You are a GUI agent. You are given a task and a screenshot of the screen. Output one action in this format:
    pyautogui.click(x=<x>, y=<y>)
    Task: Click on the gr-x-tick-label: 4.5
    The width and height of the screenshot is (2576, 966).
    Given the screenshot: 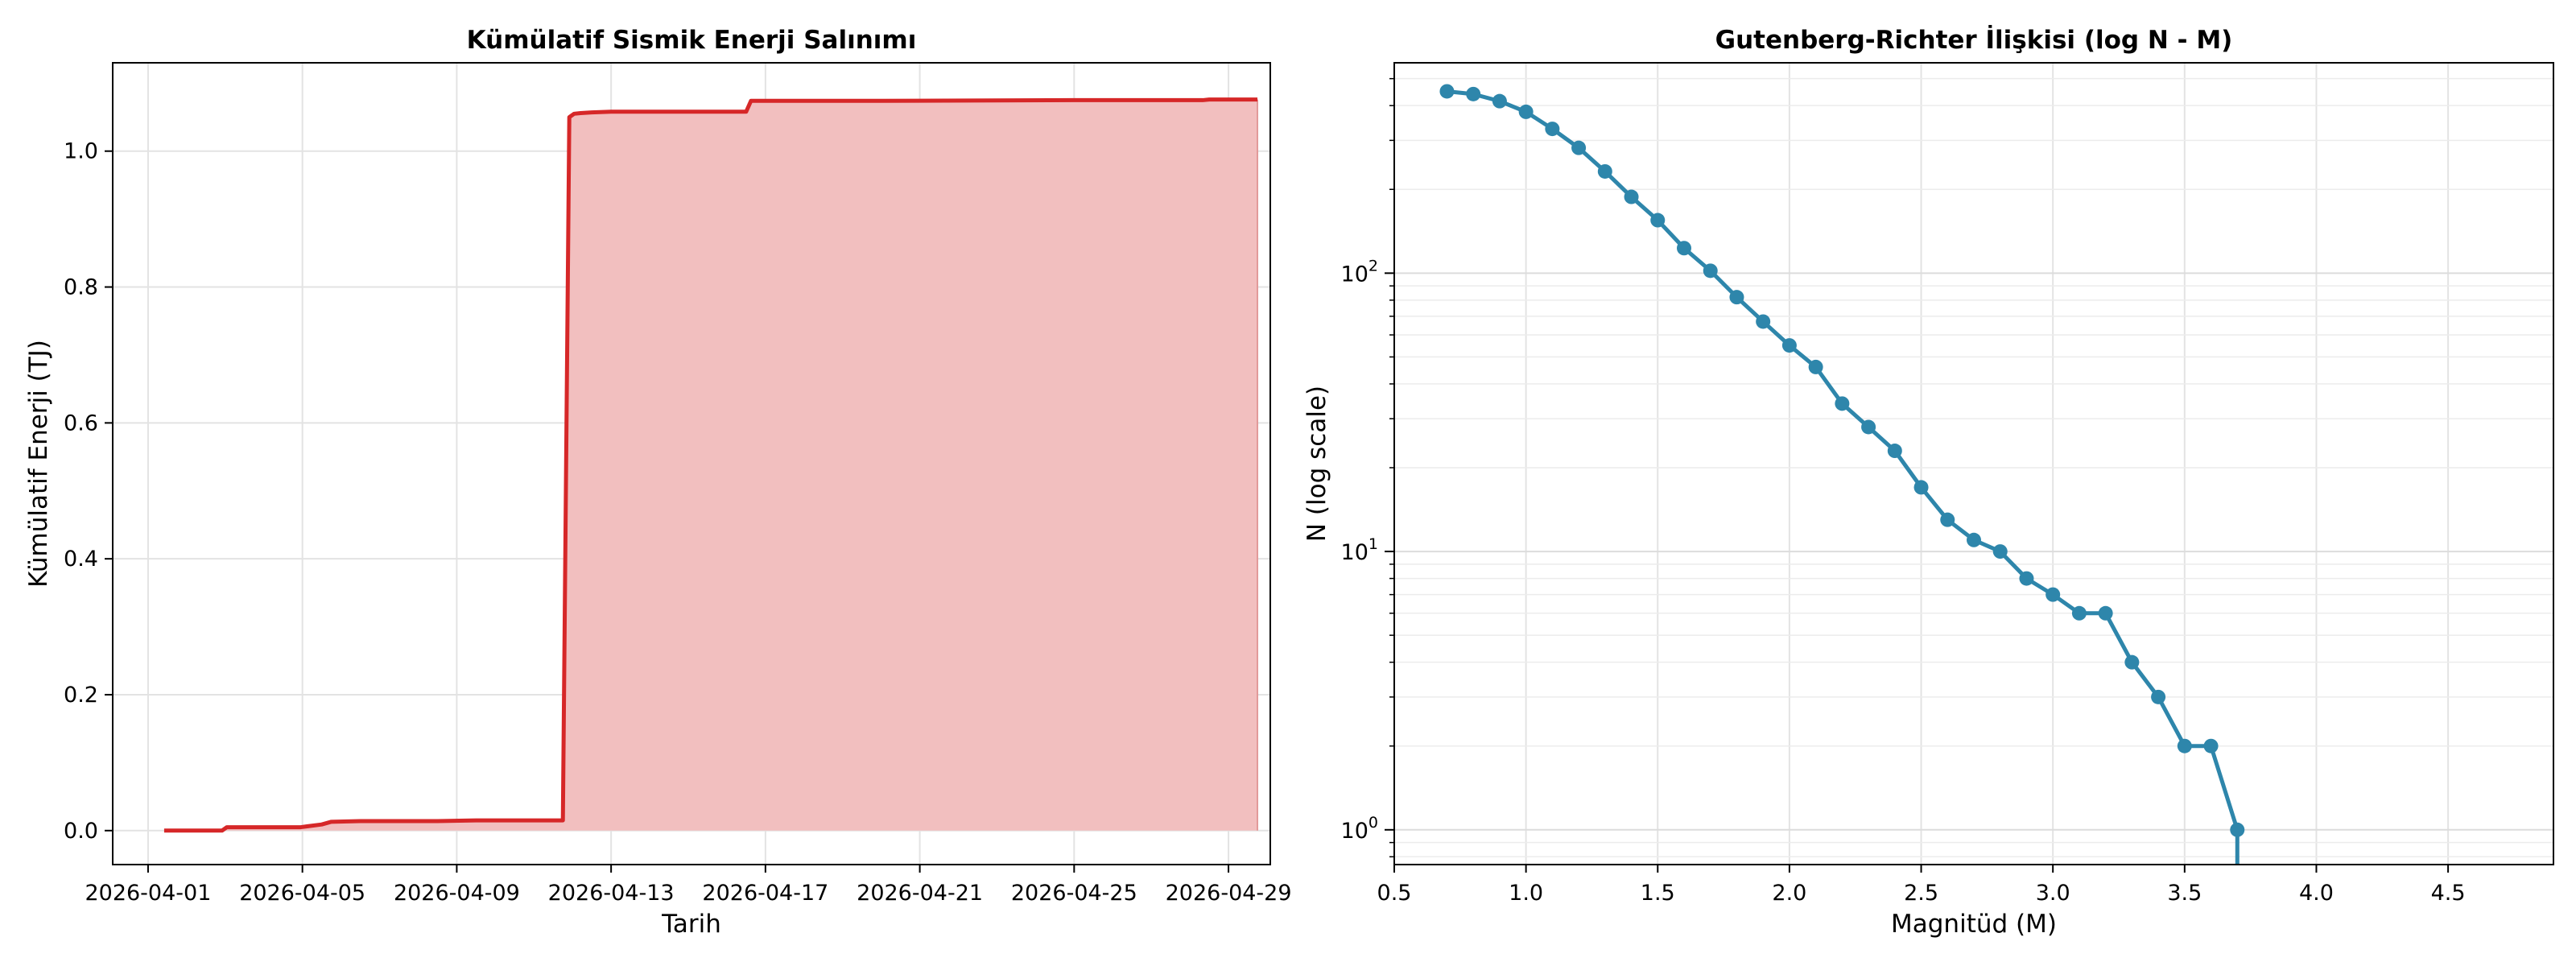 What is the action you would take?
    pyautogui.click(x=2448, y=893)
    